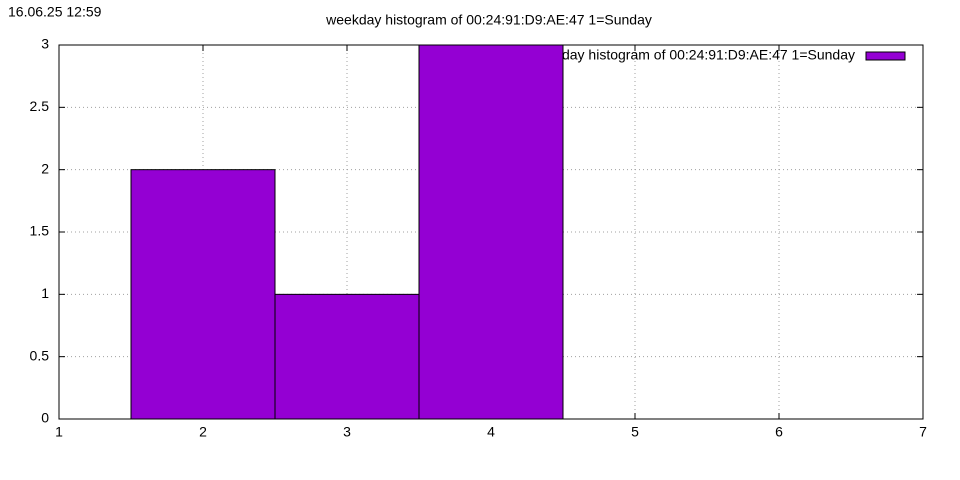 The image size is (960, 480). I want to click on y-tick-label: 2.5, so click(40, 106).